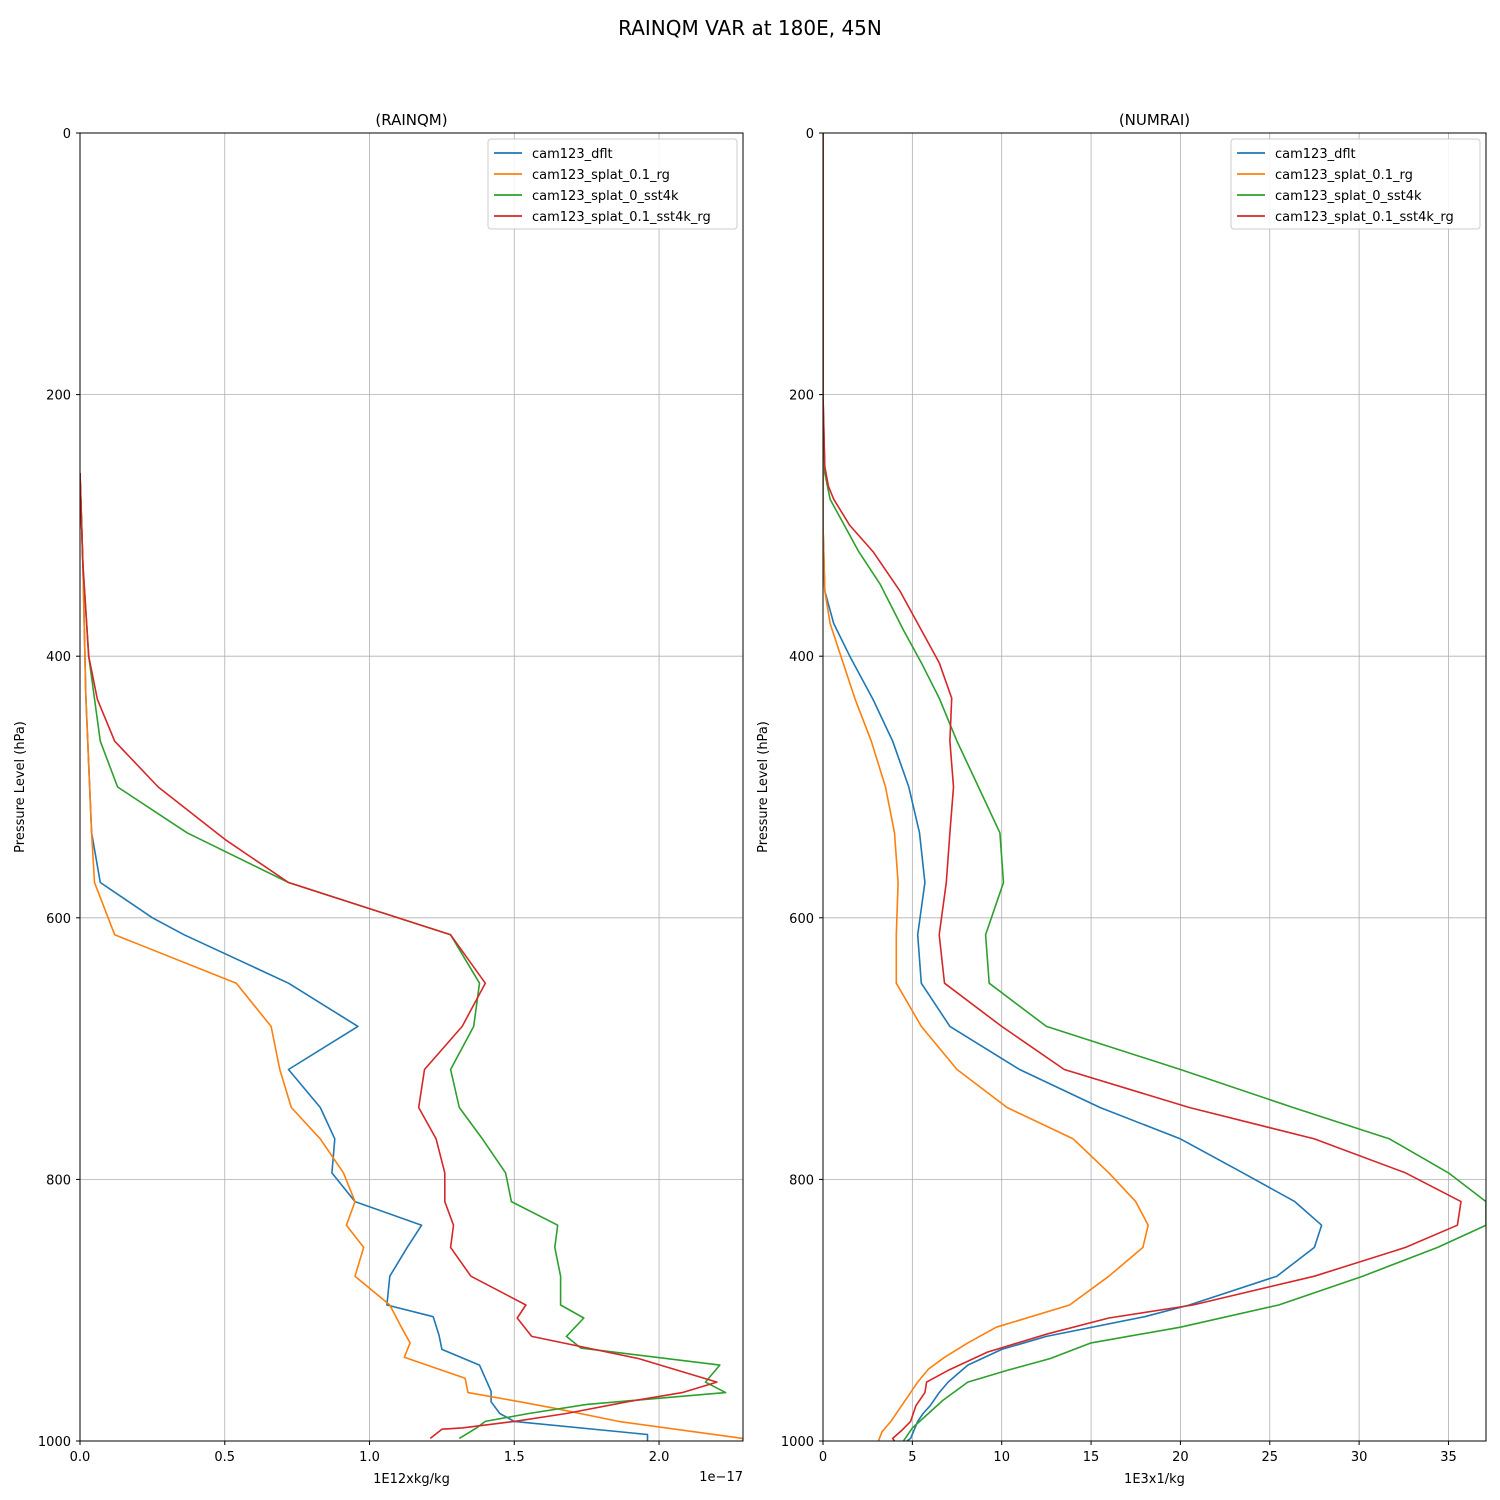 This screenshot has width=1500, height=1500. I want to click on x-tick-label: 30, so click(1359, 1457).